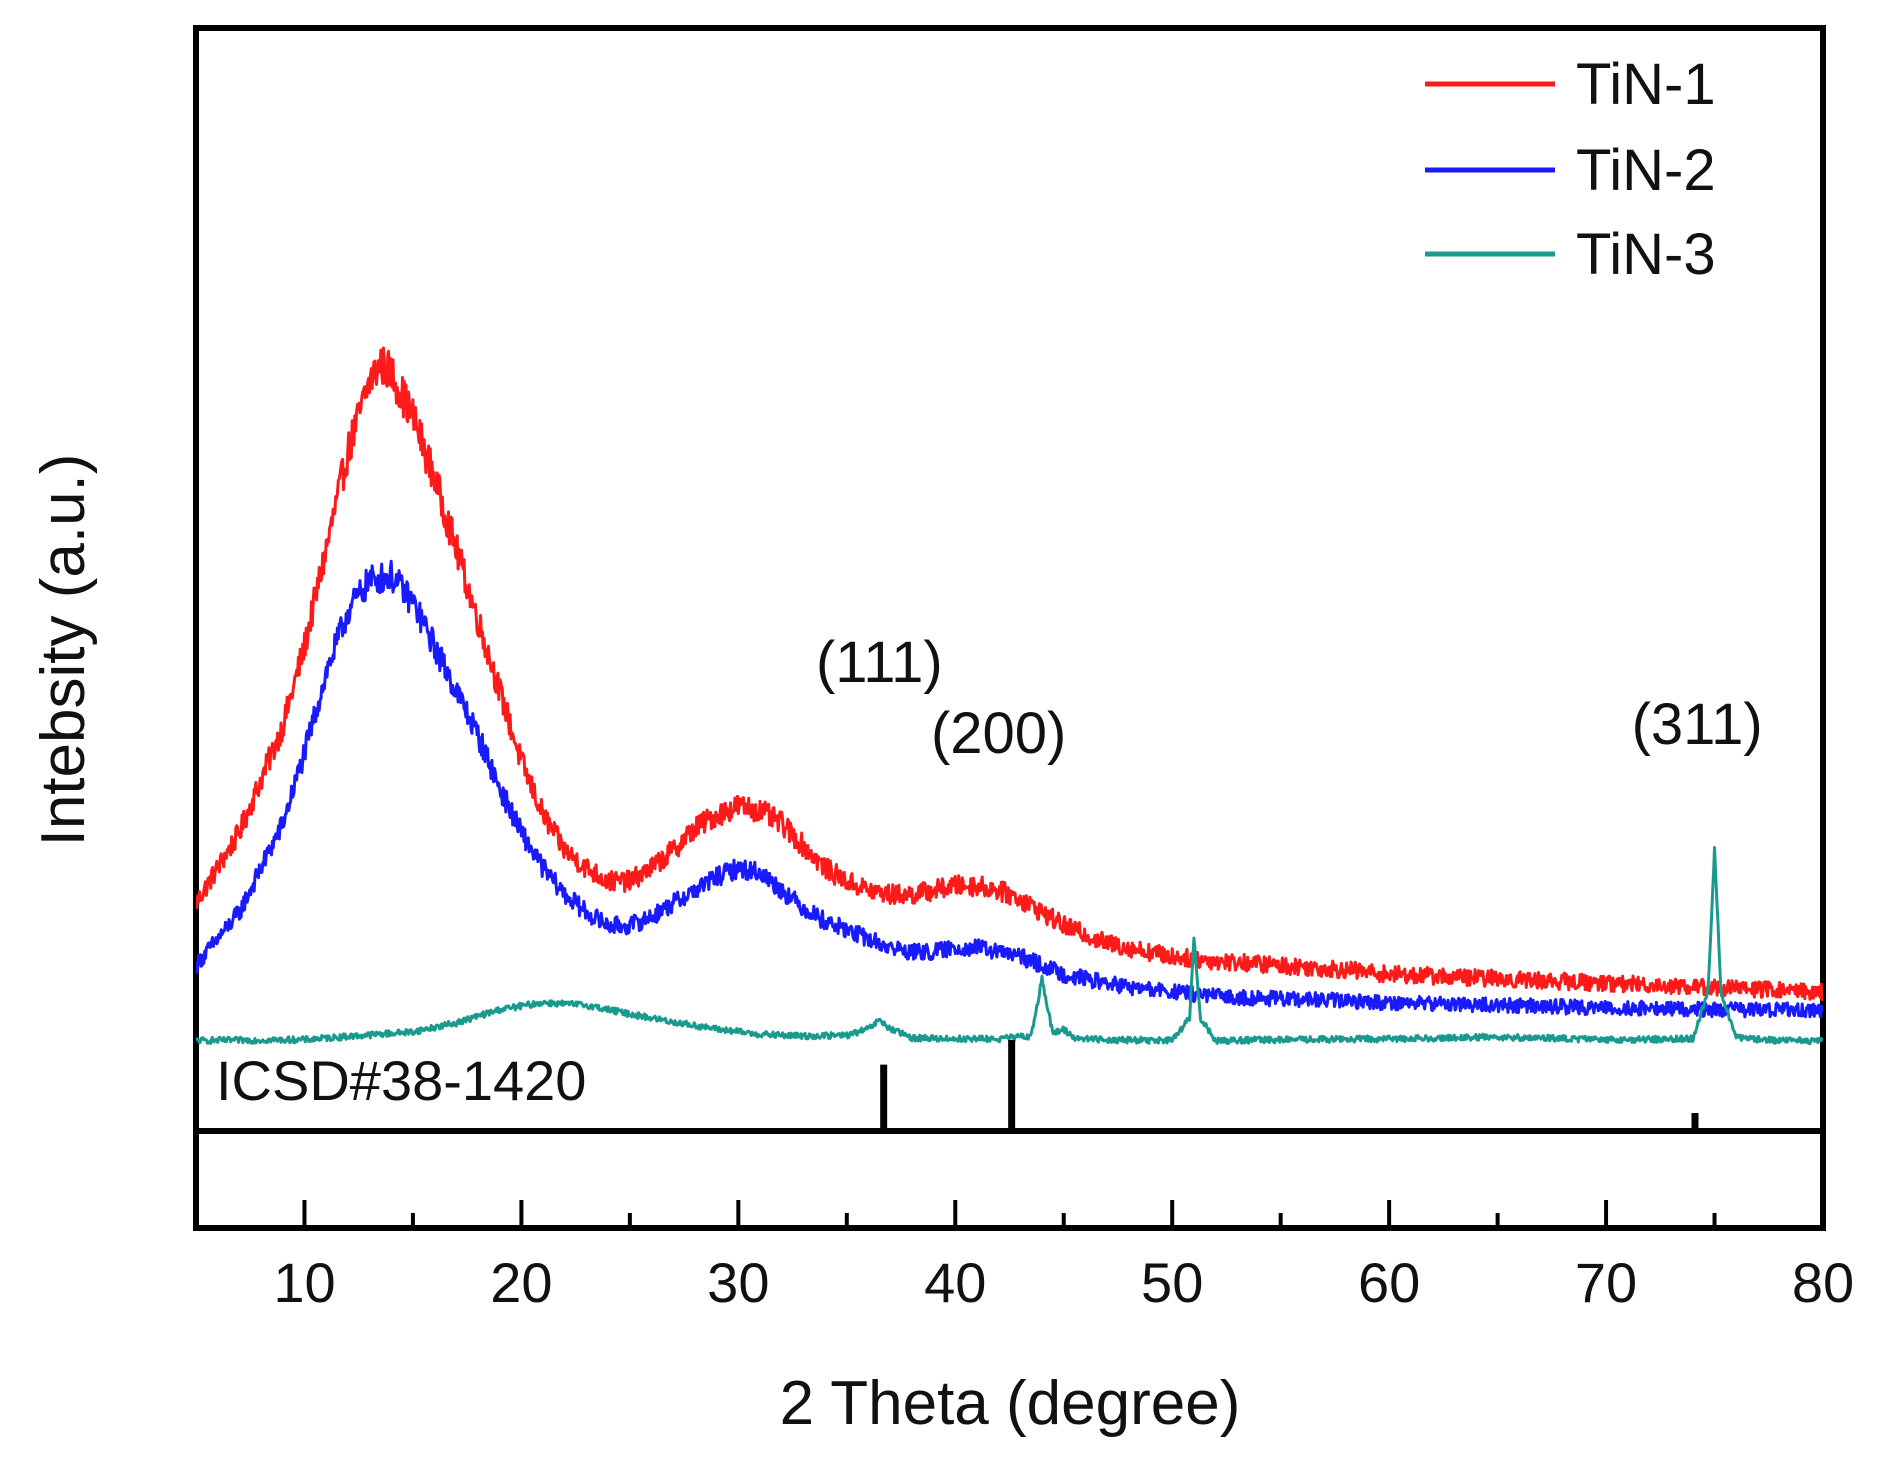  Describe the element at coordinates (1010, 1403) in the screenshot. I see `x-axis-label: 2 Theta (degree)` at that location.